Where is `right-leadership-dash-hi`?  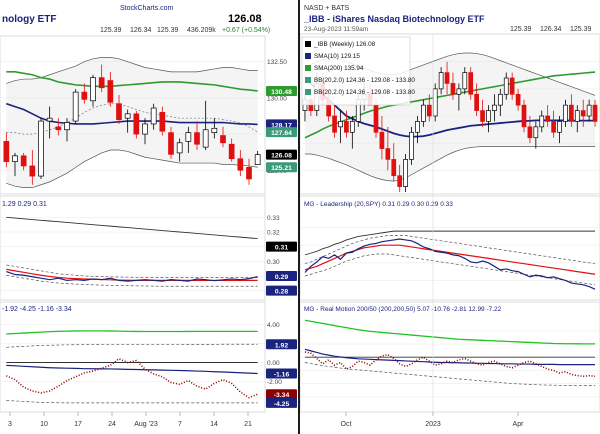
right-leadership-dash-hi is located at coordinates (450, 250).